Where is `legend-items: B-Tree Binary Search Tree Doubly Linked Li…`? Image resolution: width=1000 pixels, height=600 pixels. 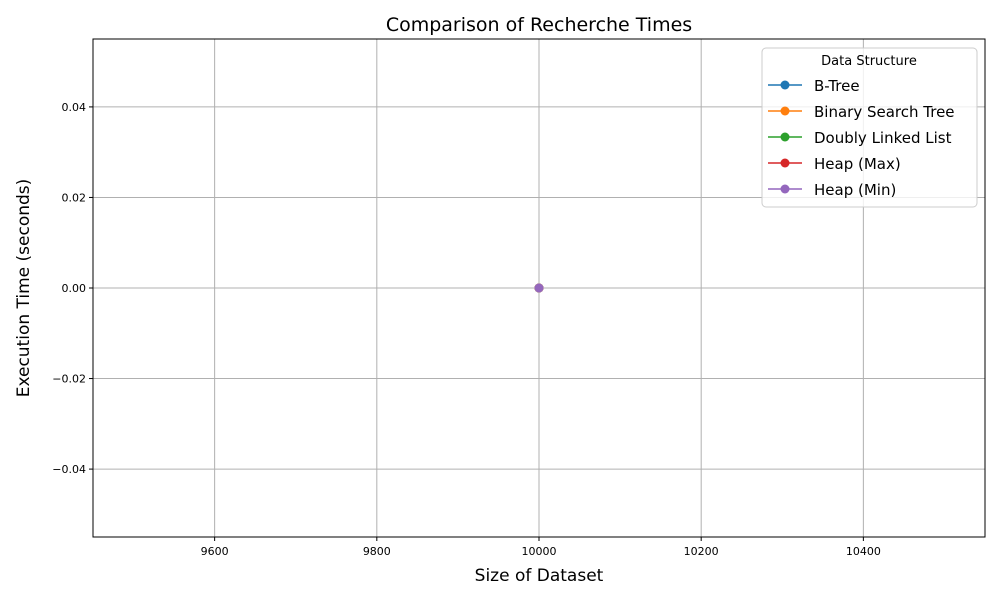
legend-items: B-Tree Binary Search Tree Doubly Linked Li… is located at coordinates (861, 138).